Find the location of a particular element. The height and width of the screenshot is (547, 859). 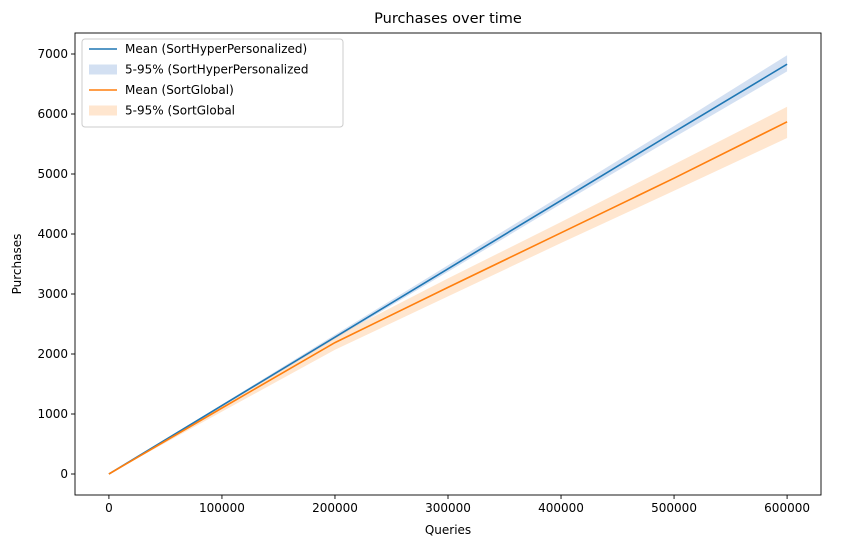

legend-box is located at coordinates (212, 83).